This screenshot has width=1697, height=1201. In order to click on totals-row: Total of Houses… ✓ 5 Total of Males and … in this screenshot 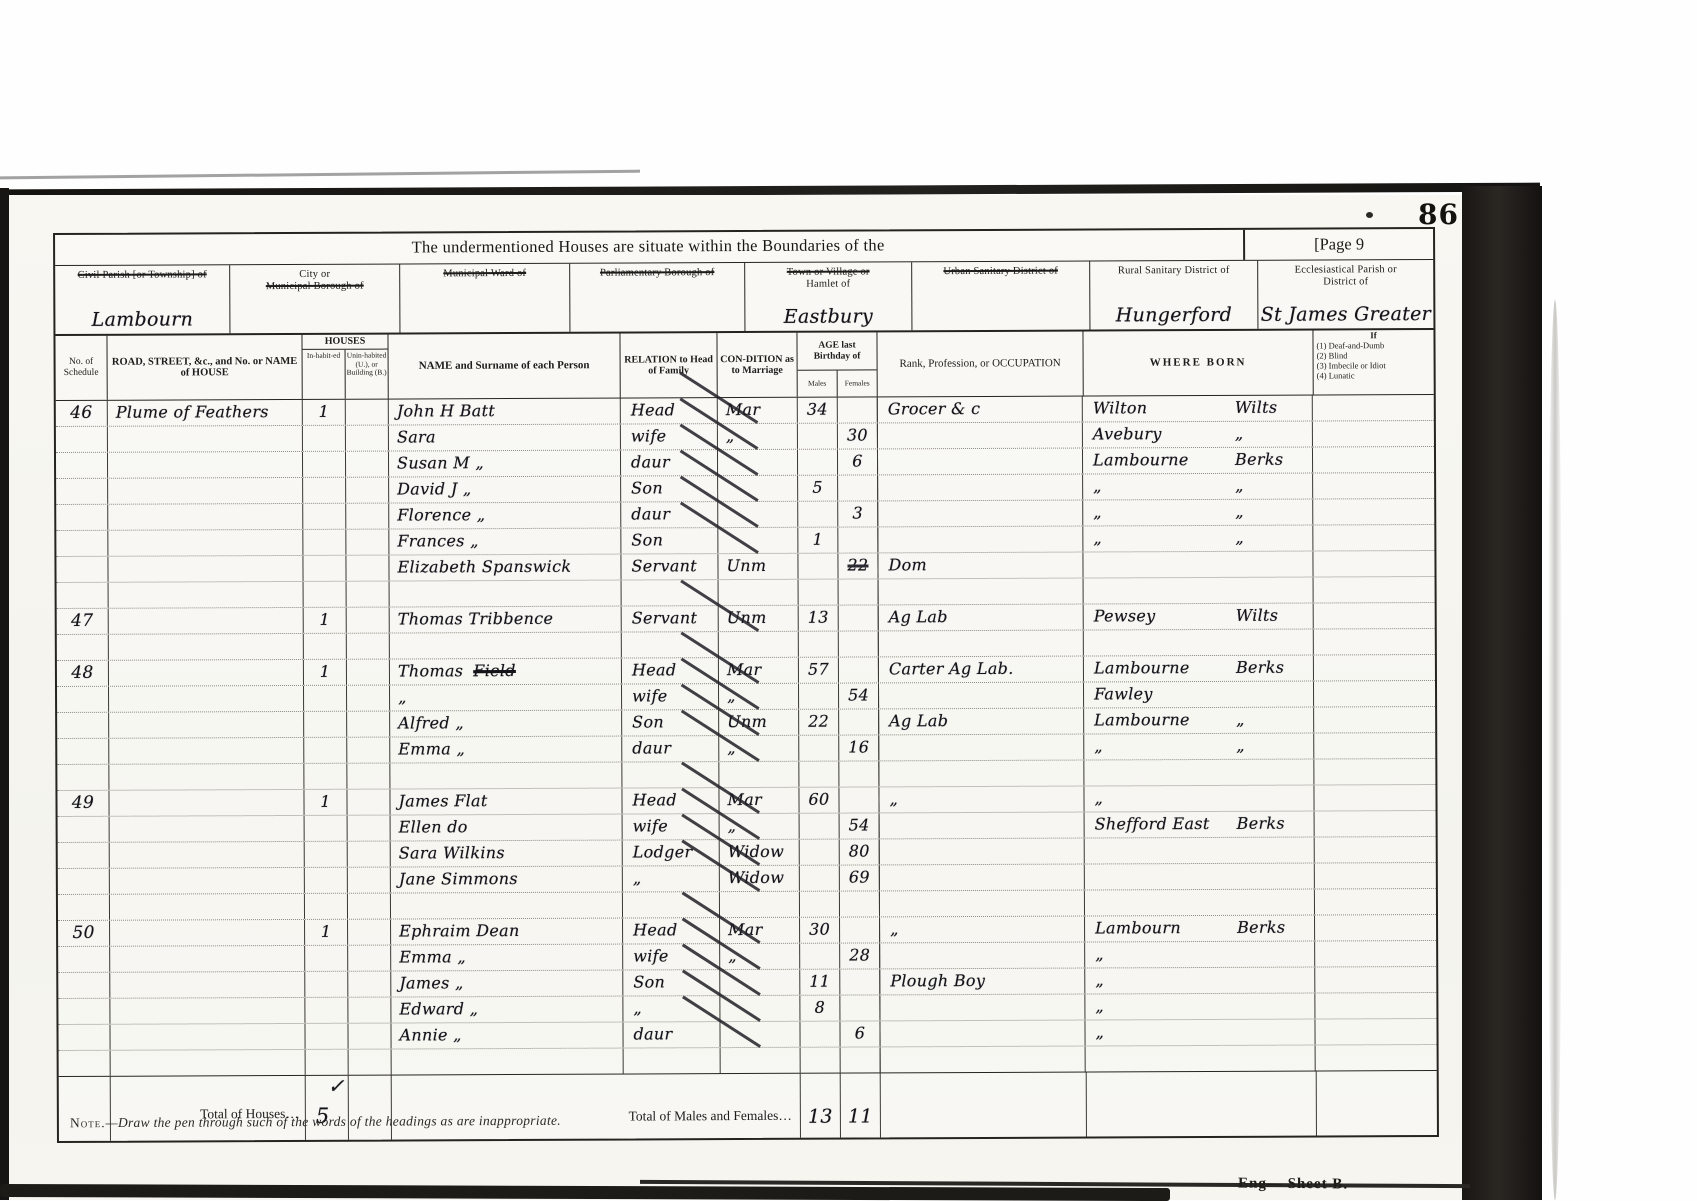, I will do `click(748, 1105)`.